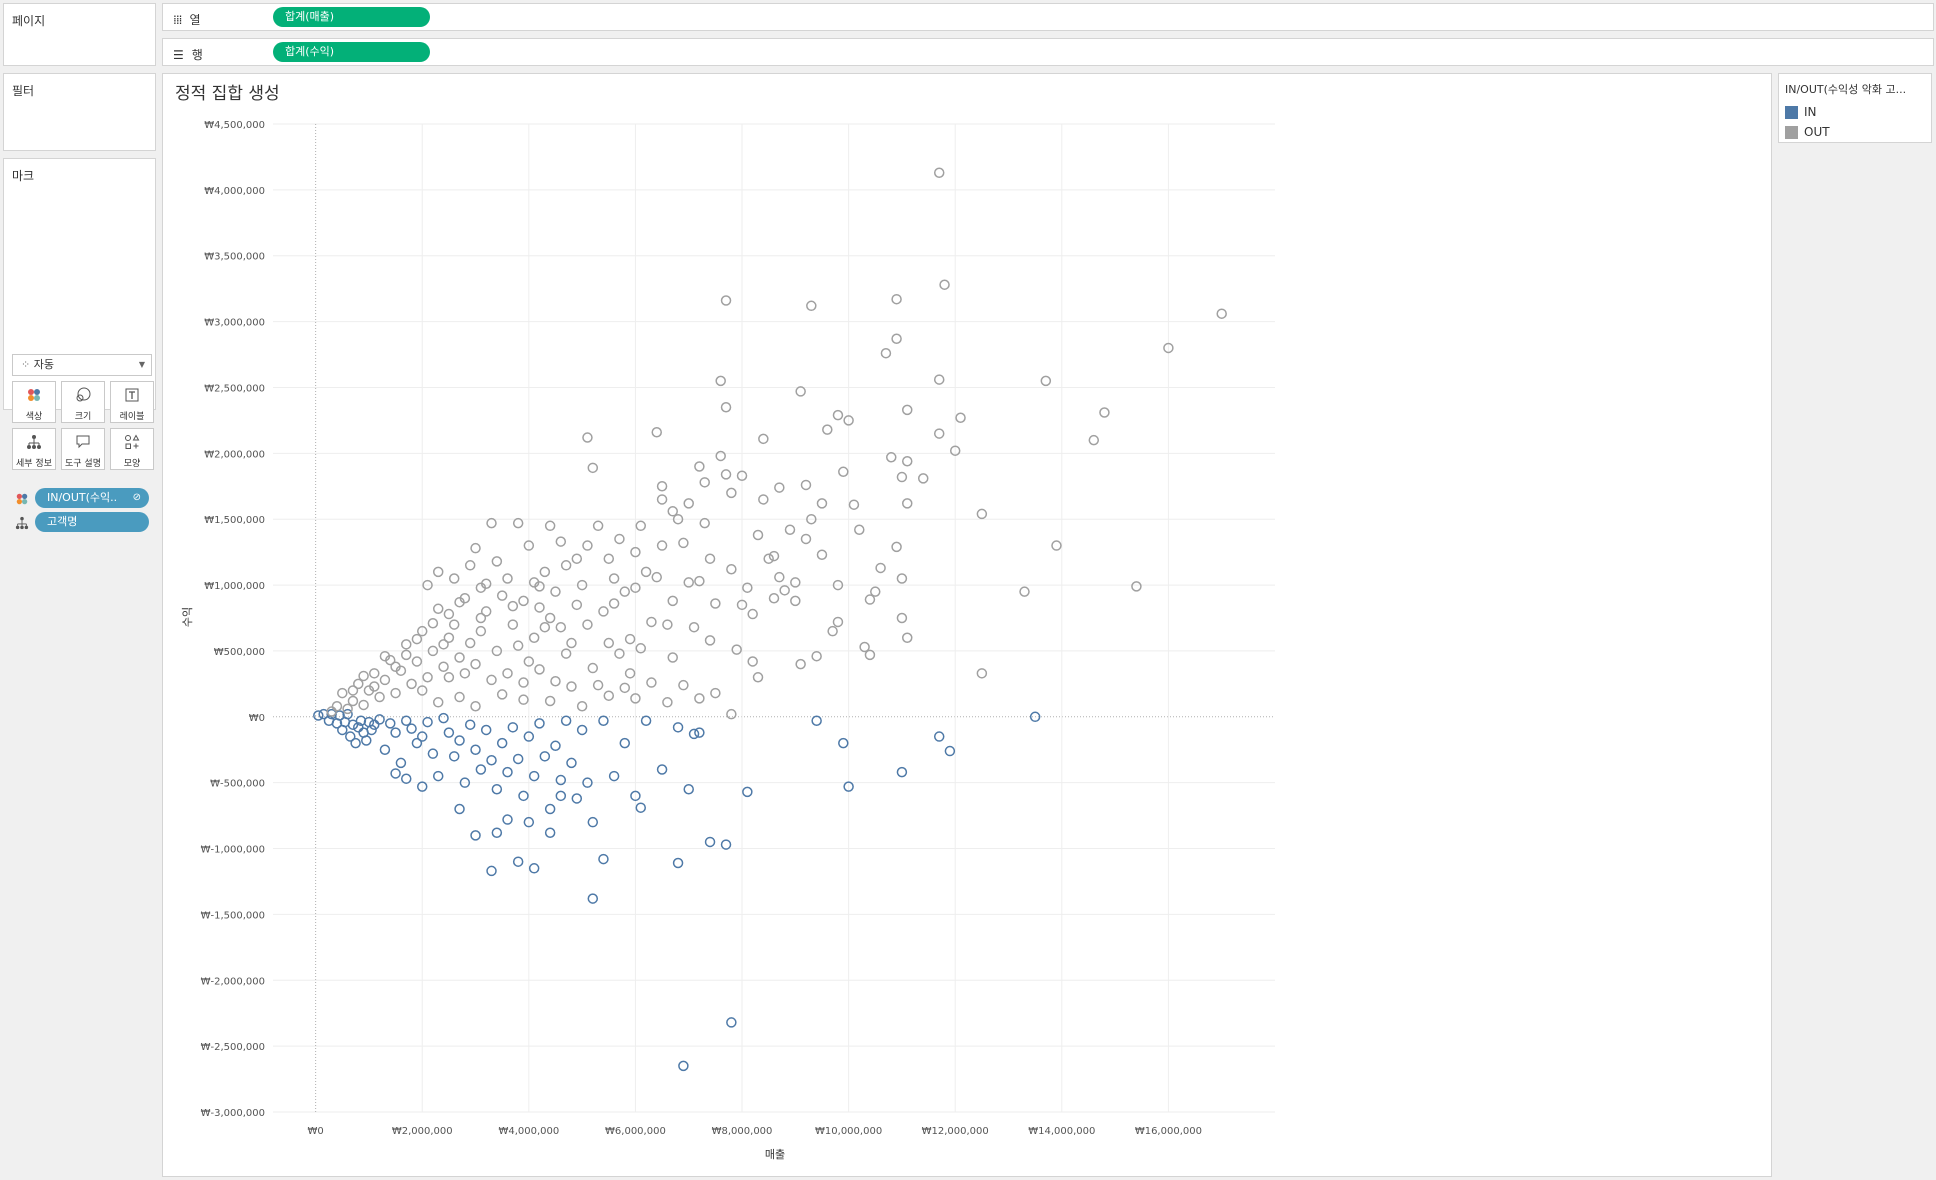 The image size is (1936, 1180). Describe the element at coordinates (1807, 132) in the screenshot. I see `legend-item-out: OUT` at that location.